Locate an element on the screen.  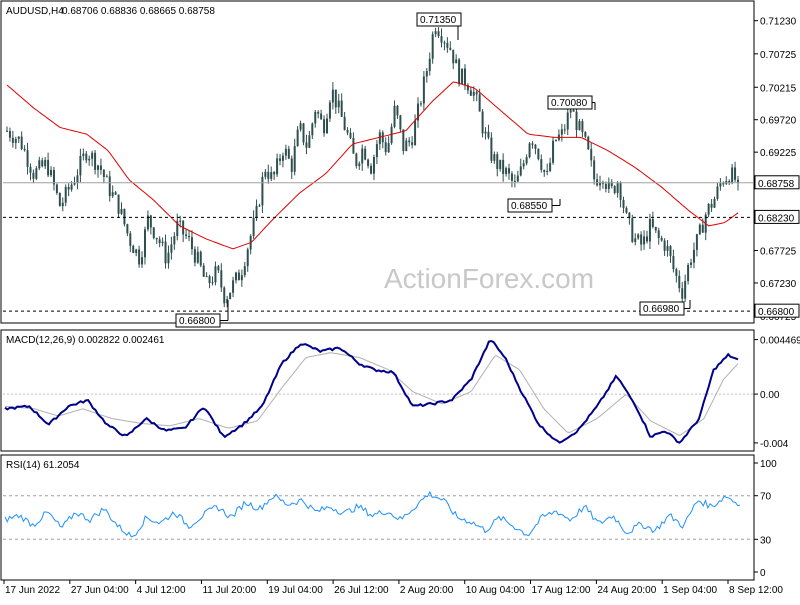
price-tick-label: 0.69225 is located at coordinates (778, 153).